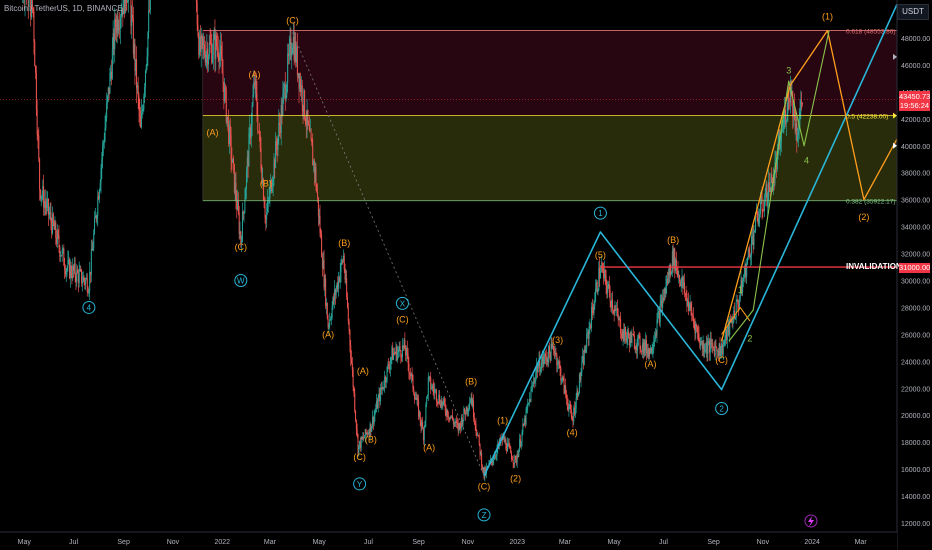 Image resolution: width=932 pixels, height=550 pixels. I want to click on fib-label: 0.618 (48553.86), so click(871, 32).